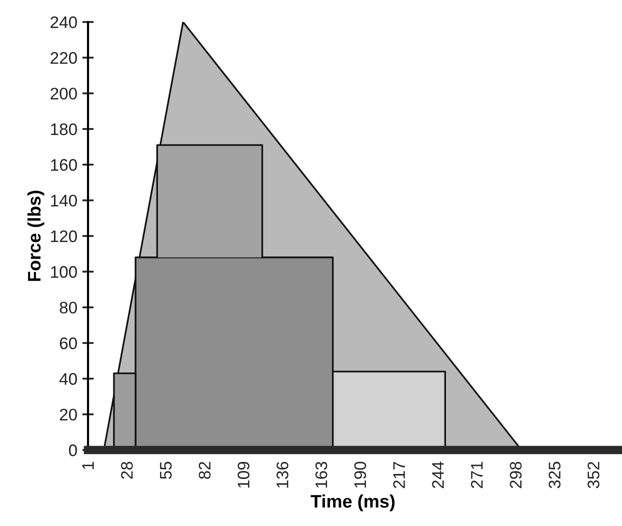  I want to click on x-tick-label: 217, so click(399, 475).